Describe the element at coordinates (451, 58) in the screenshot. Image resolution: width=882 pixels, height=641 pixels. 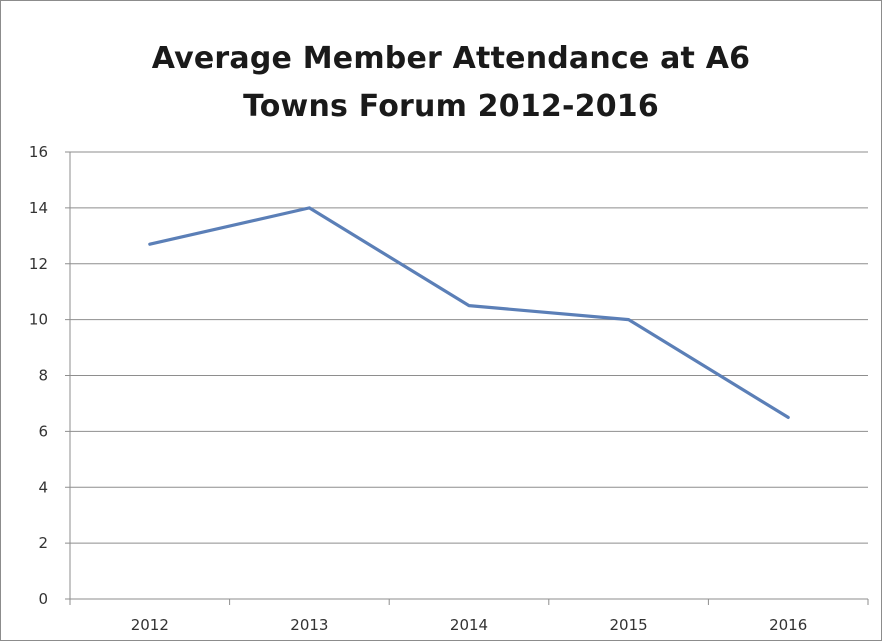
I see `chart-title-line-1: Average Member Attendance at A6` at that location.